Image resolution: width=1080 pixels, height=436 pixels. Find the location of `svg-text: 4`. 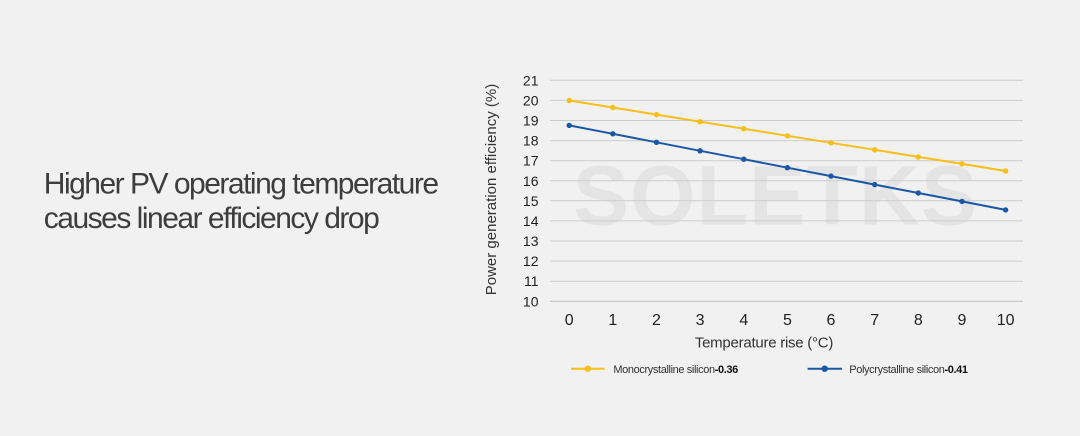

svg-text: 4 is located at coordinates (743, 320).